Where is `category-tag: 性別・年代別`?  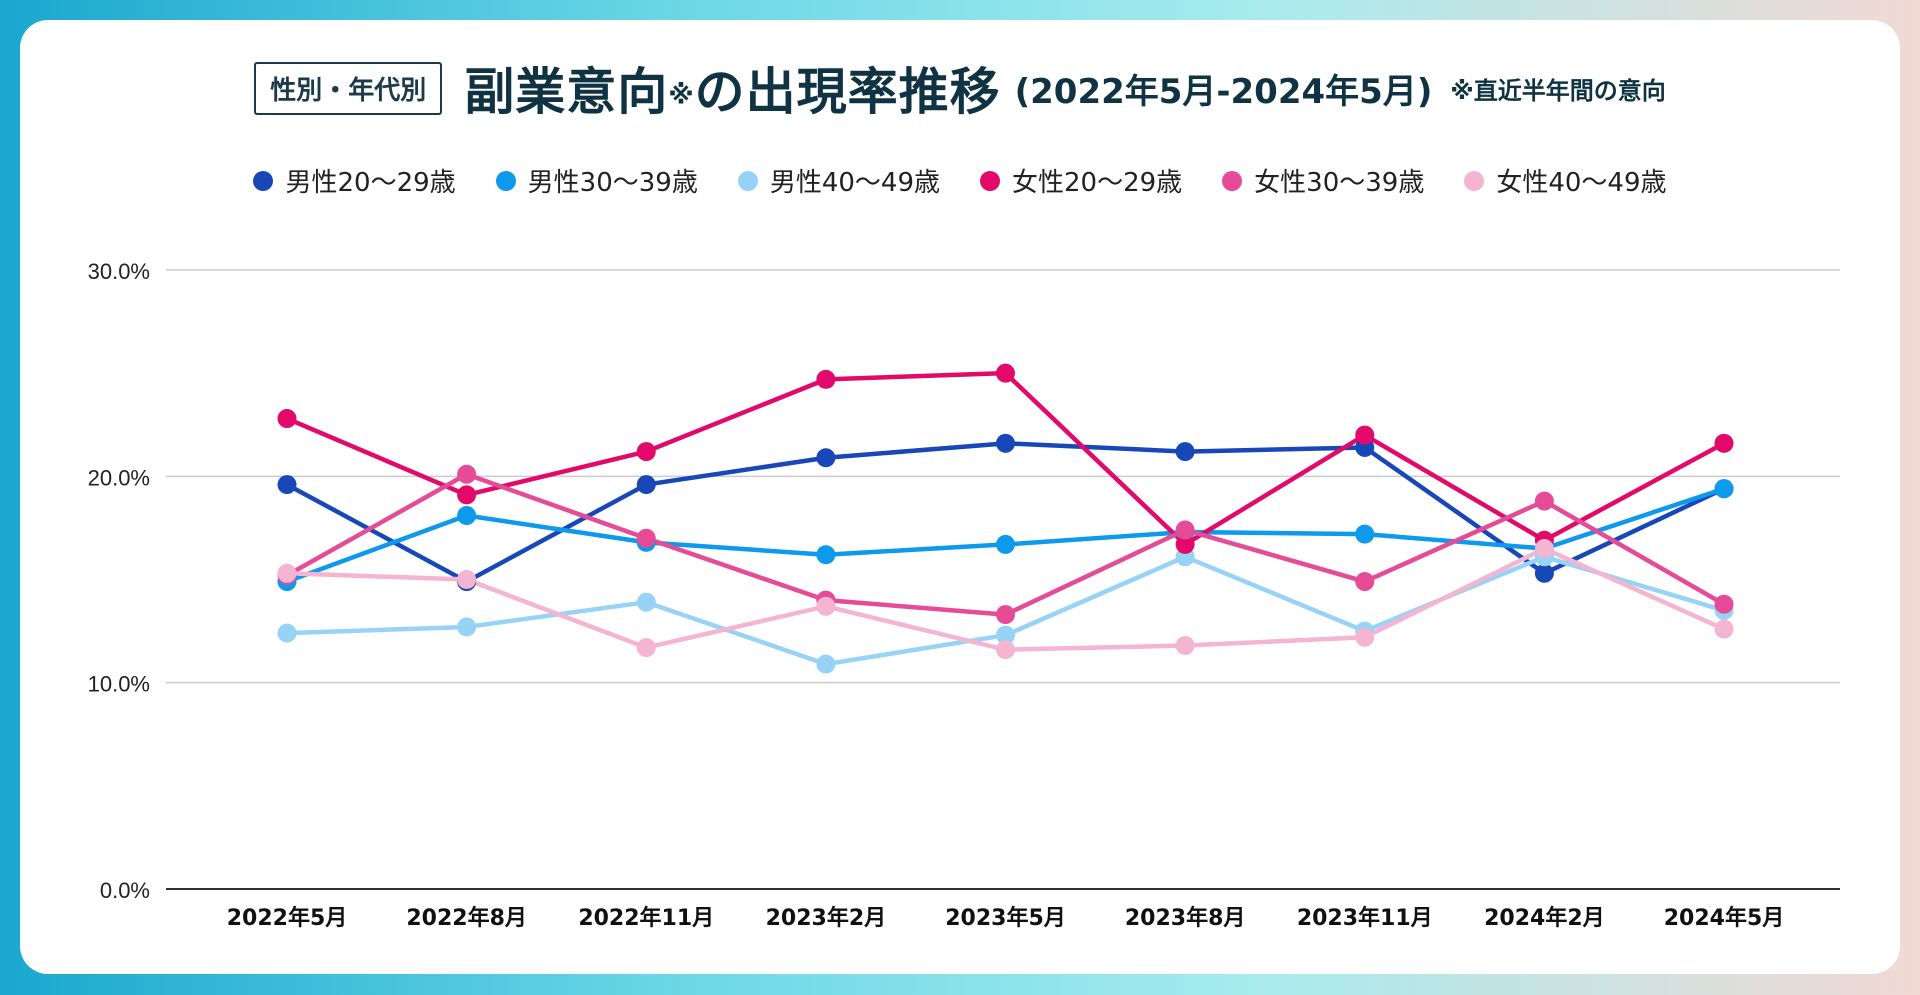 category-tag: 性別・年代別 is located at coordinates (348, 88).